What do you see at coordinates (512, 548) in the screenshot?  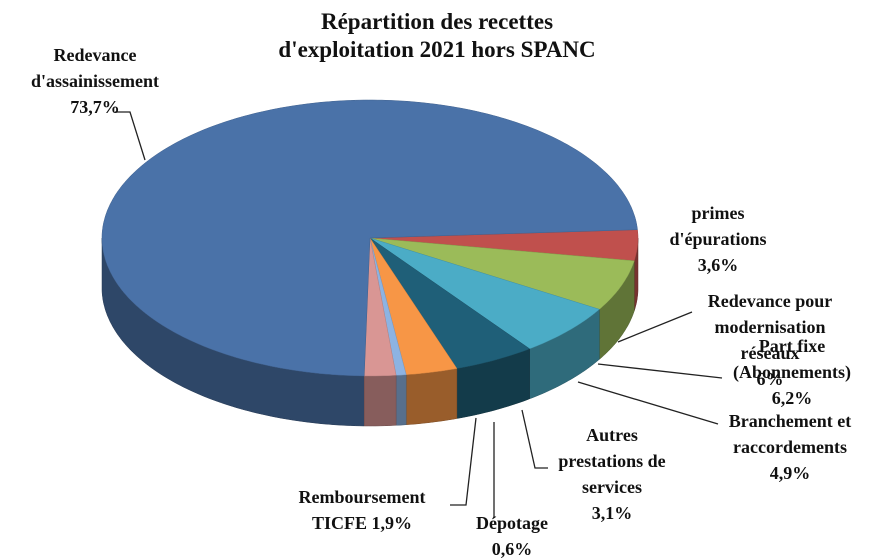 I see `value-label: 0,6%` at bounding box center [512, 548].